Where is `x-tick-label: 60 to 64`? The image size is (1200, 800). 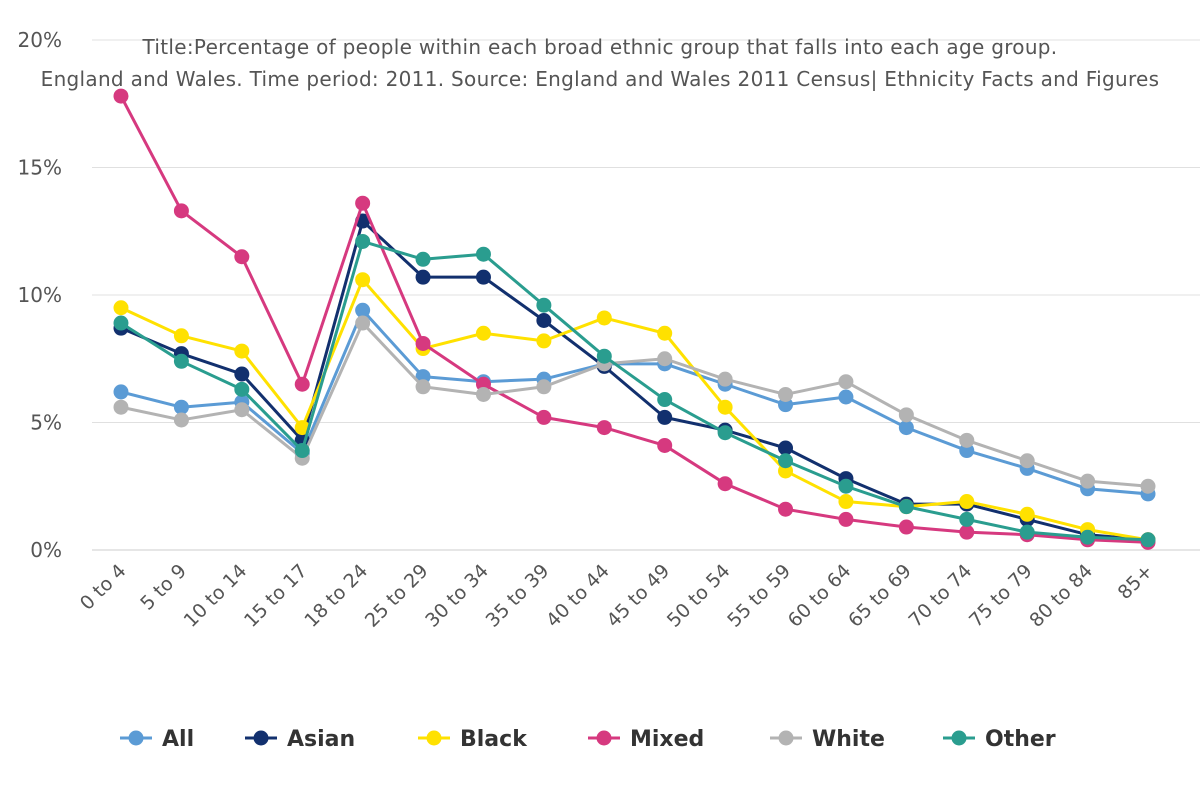
x-tick-label: 60 to 64 is located at coordinates (820, 596).